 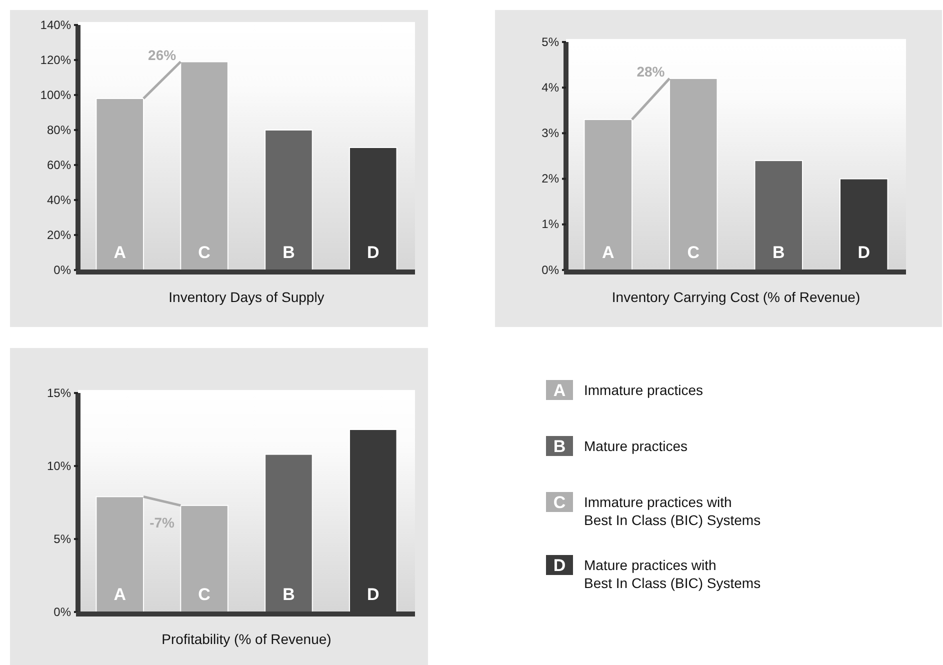 What do you see at coordinates (162, 54) in the screenshot?
I see `annotation: 26%` at bounding box center [162, 54].